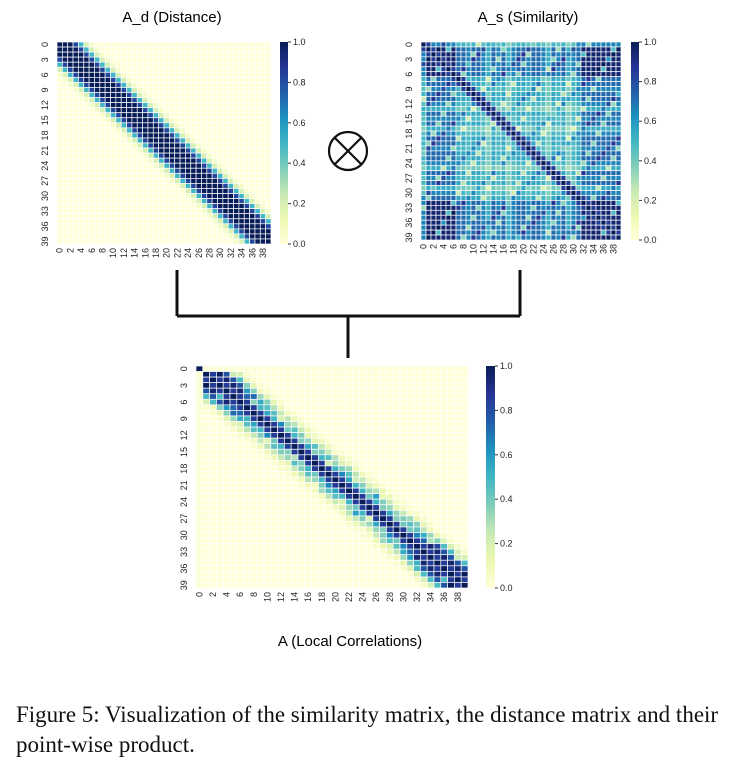 This screenshot has width=747, height=769. What do you see at coordinates (281, 597) in the screenshot?
I see `x-tick-label: 12` at bounding box center [281, 597].